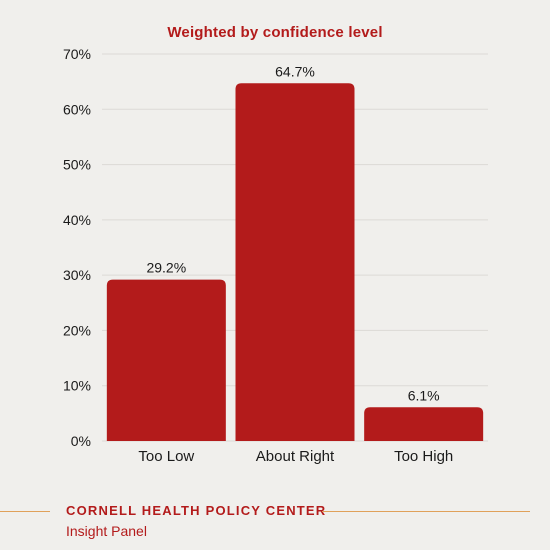 Image resolution: width=550 pixels, height=550 pixels. Describe the element at coordinates (77, 54) in the screenshot. I see `y-tick-label: 70%` at that location.